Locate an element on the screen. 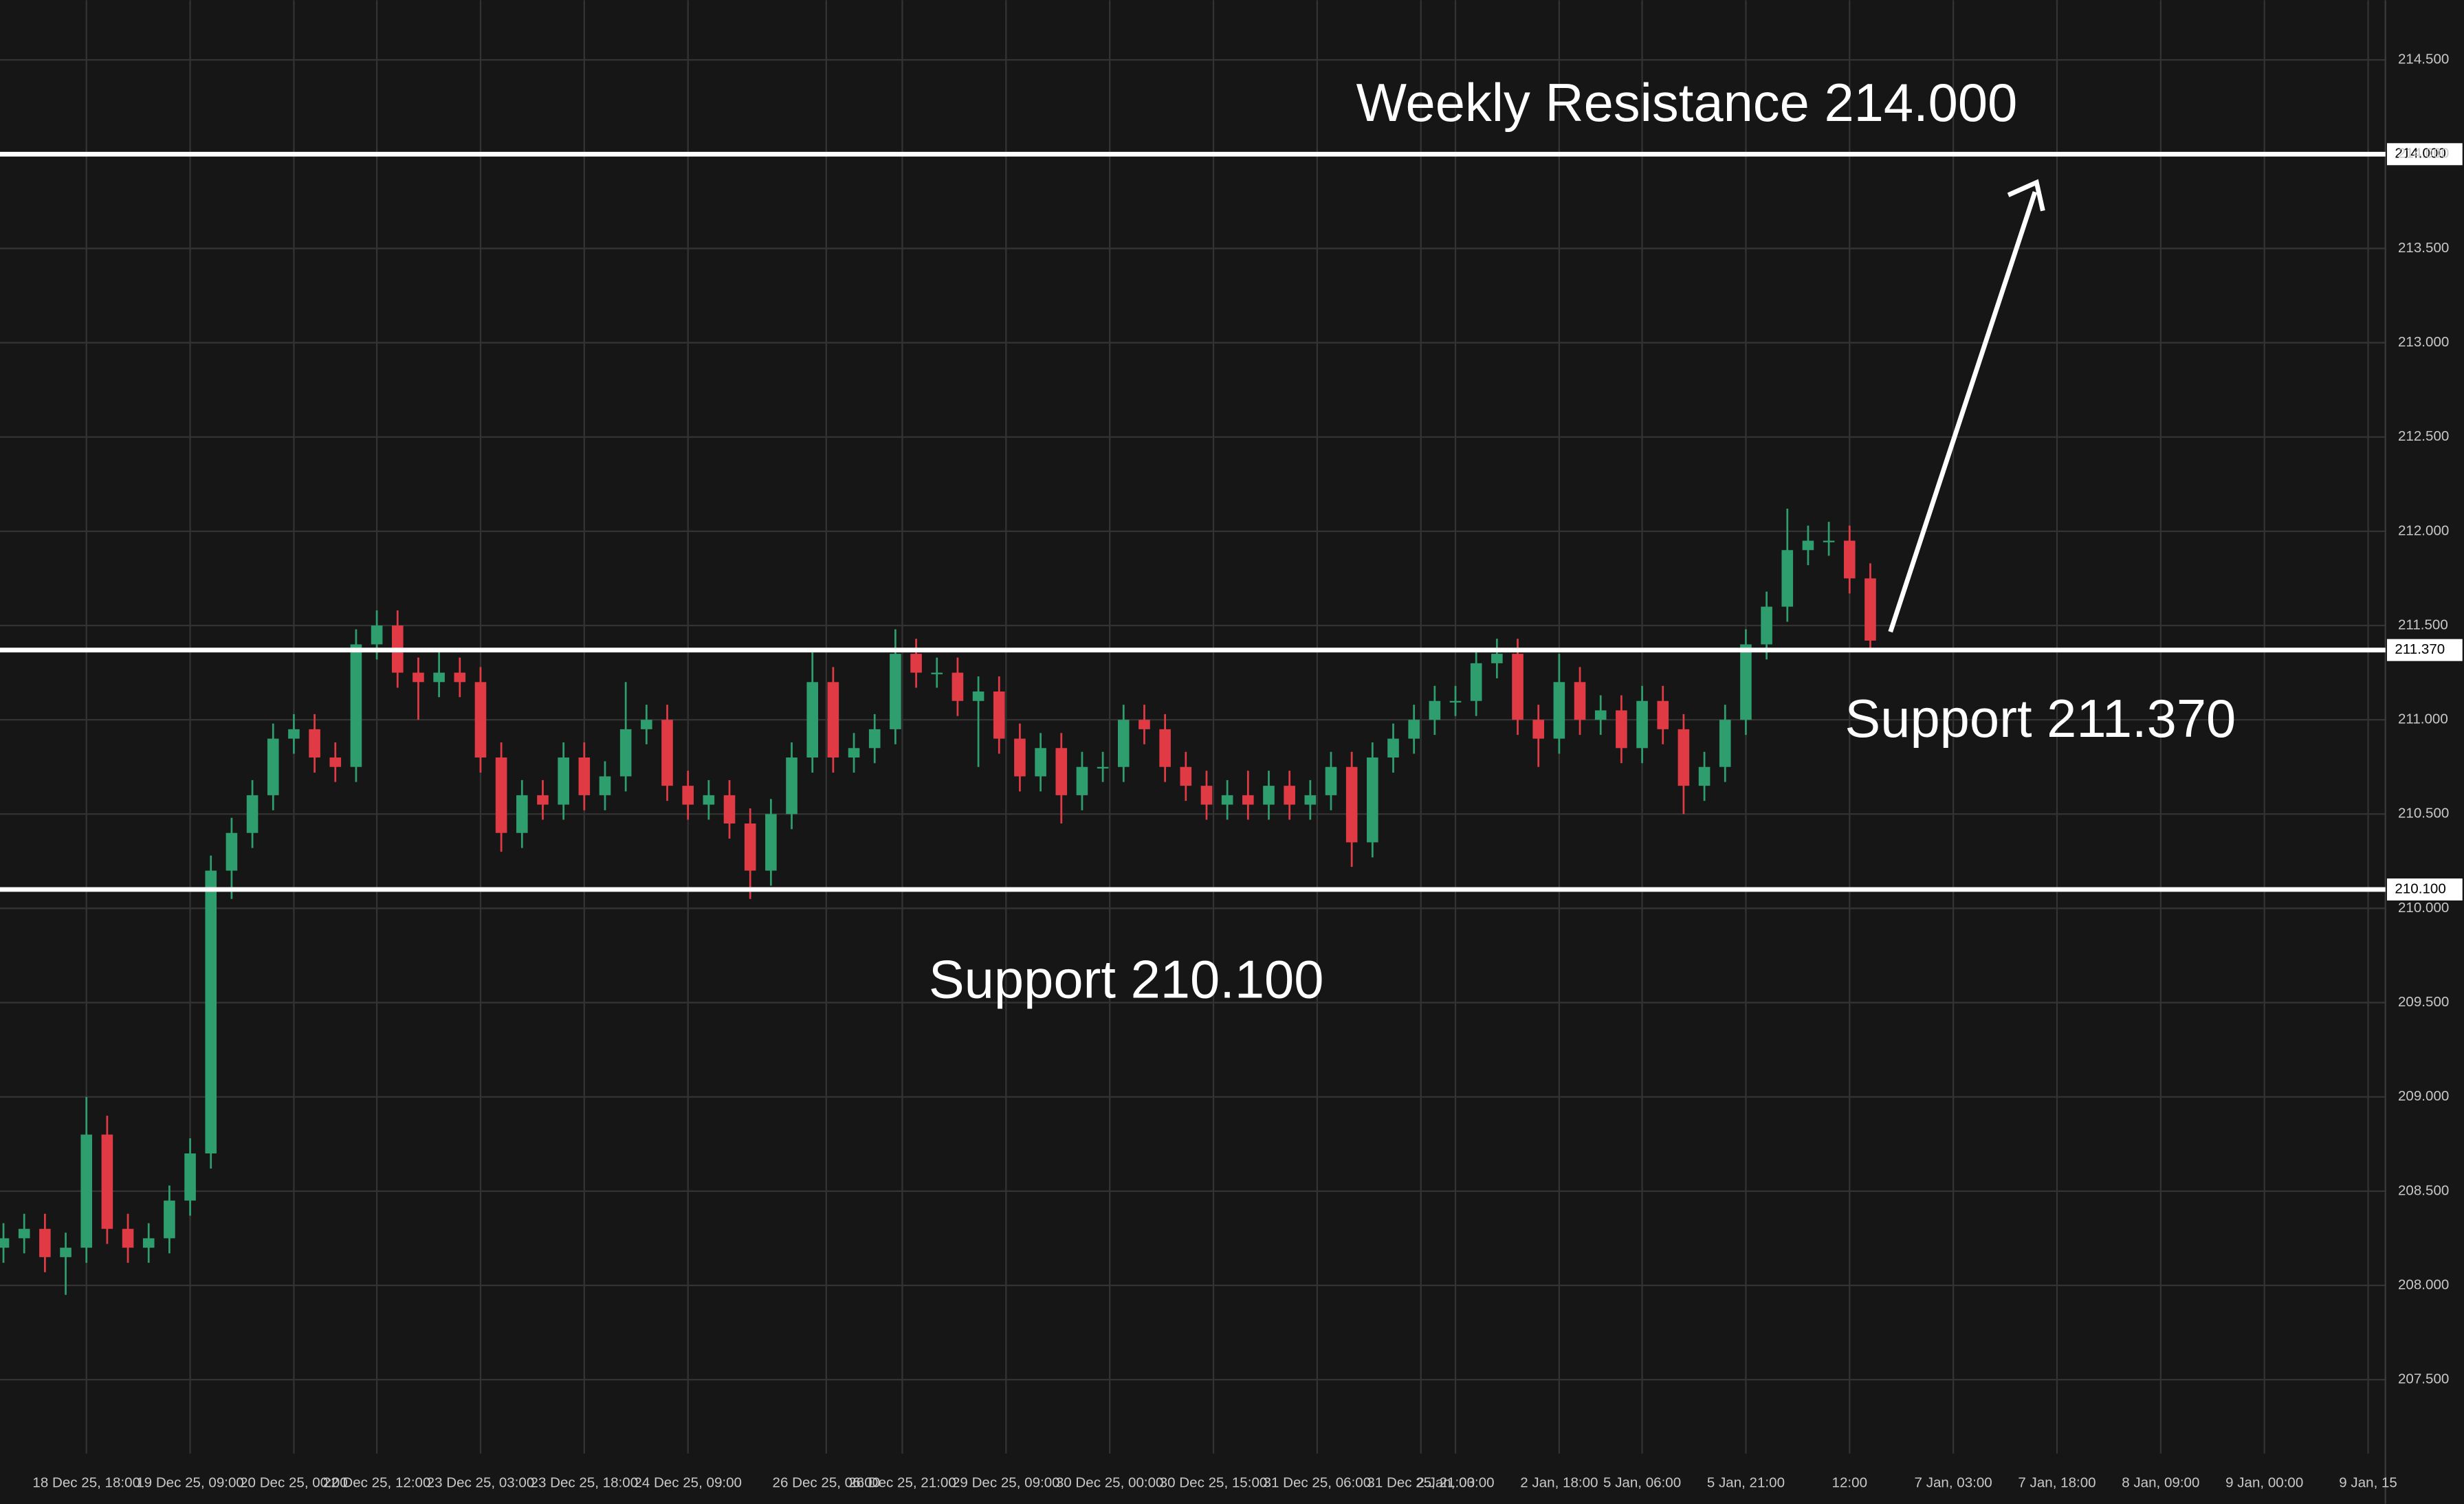 The image size is (2464, 1504). y-tick-label: 209.000 is located at coordinates (2423, 1096).